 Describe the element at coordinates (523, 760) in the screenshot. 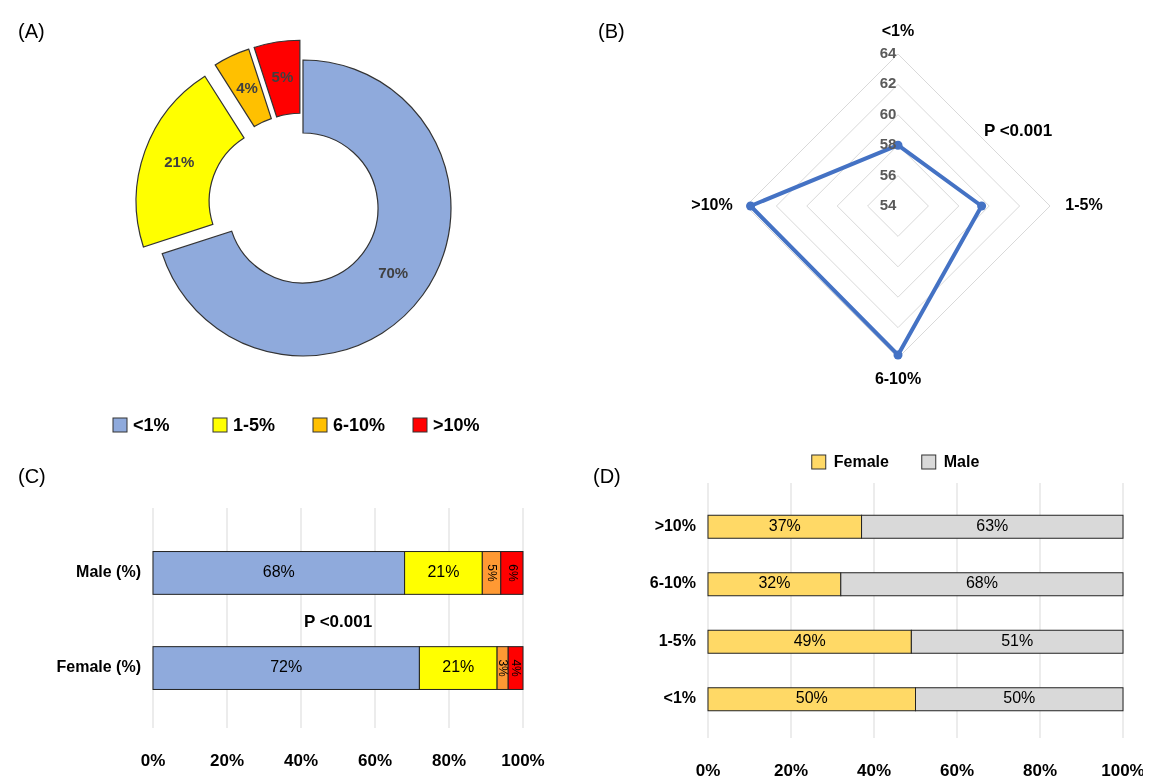

I see `x-tick-label: 100%` at that location.